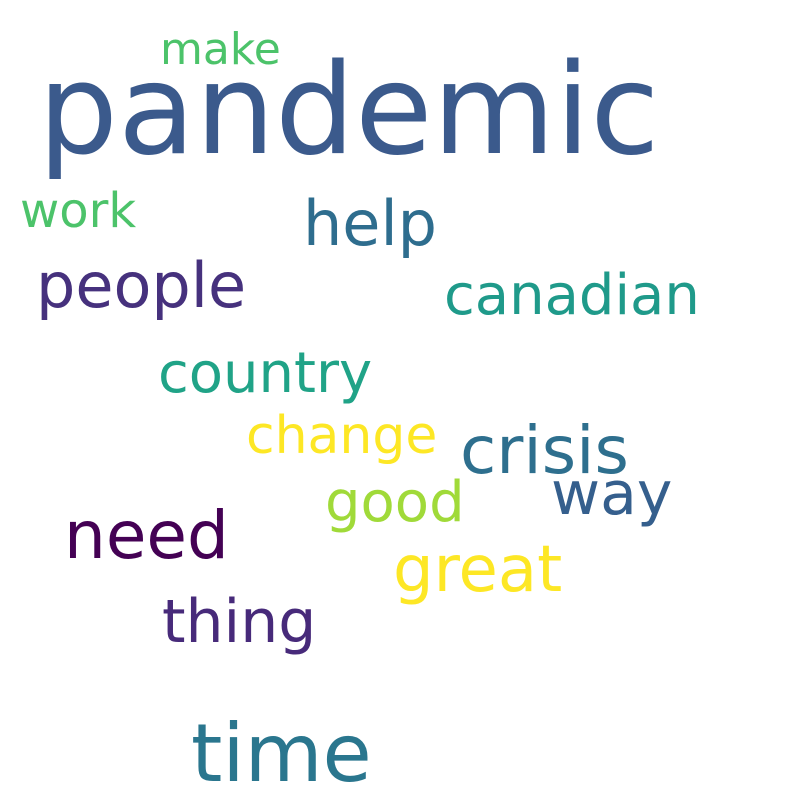 The width and height of the screenshot is (800, 800). Describe the element at coordinates (281, 753) in the screenshot. I see `word-time: time` at that location.